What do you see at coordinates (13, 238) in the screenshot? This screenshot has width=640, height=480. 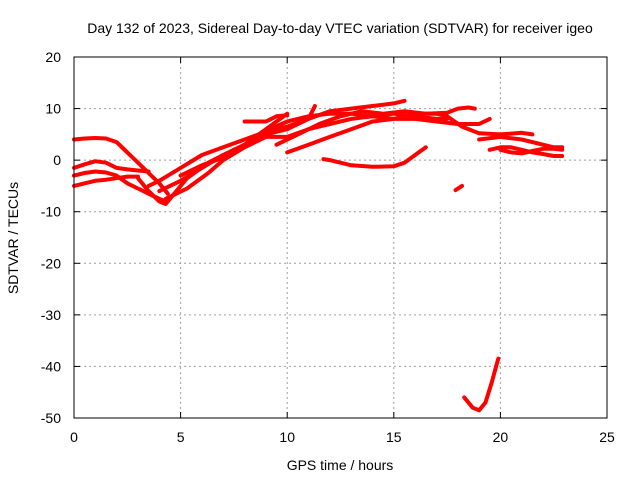 I see `y-axis-label: SDTVAR / TECUs` at bounding box center [13, 238].